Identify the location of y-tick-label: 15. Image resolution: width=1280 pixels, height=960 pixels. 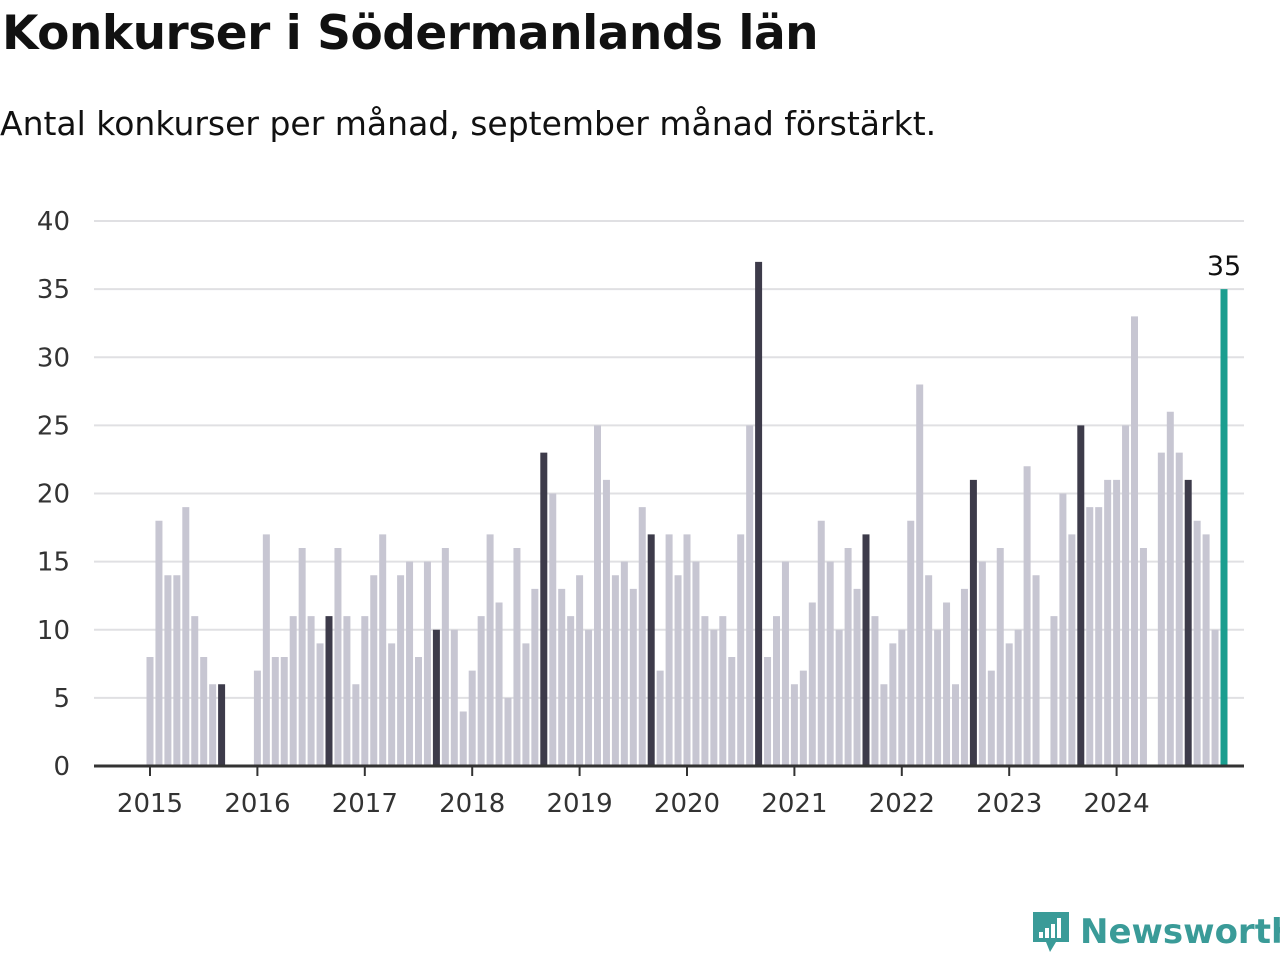
(53, 563).